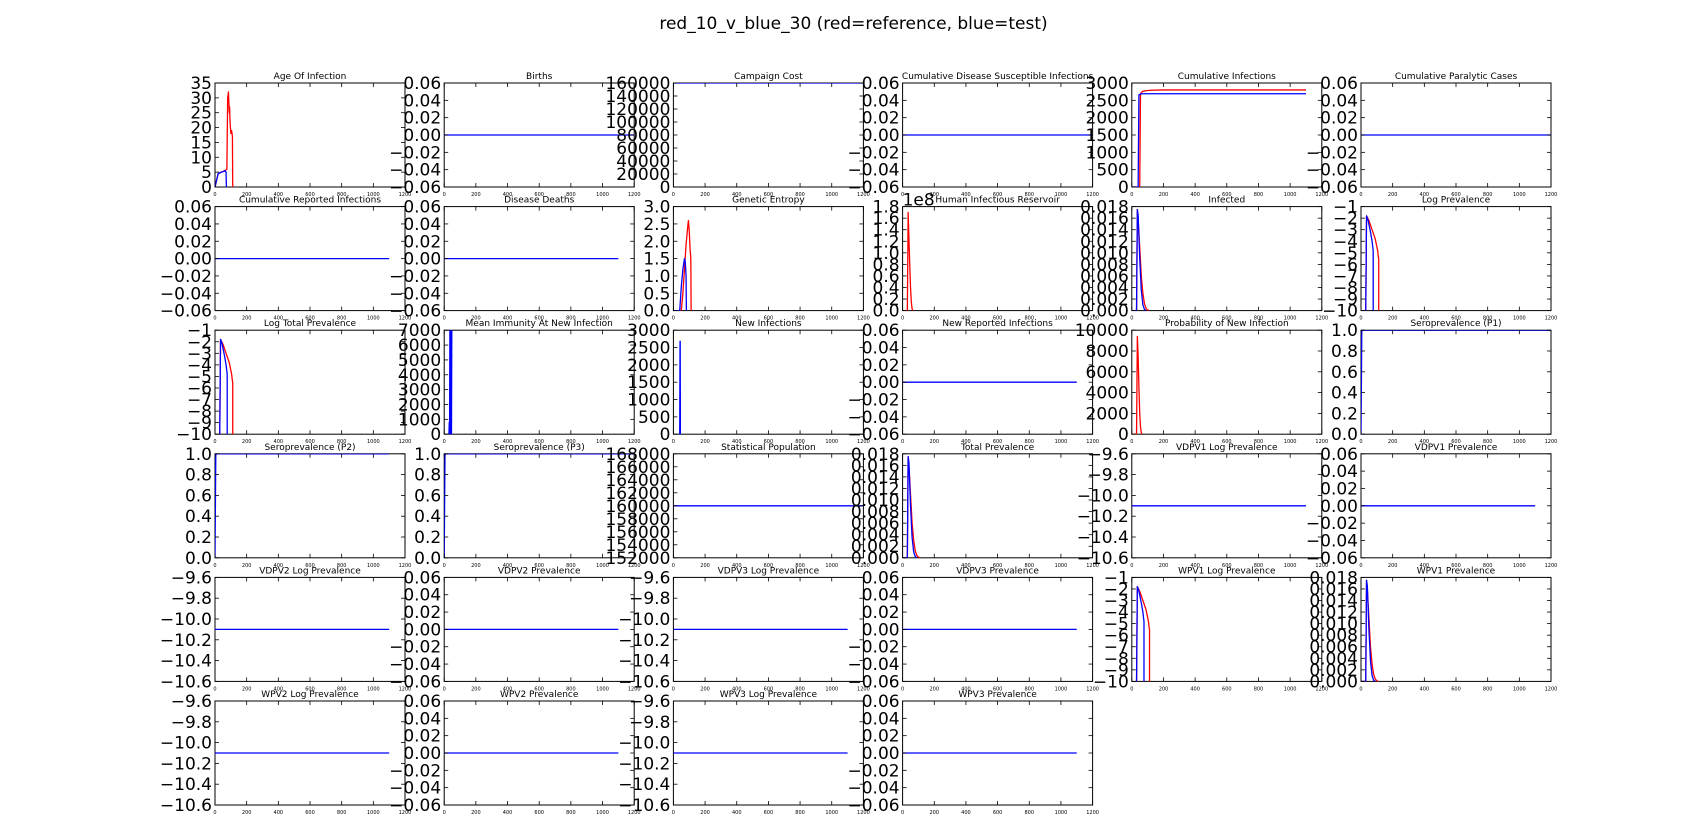 Image resolution: width=1707 pixels, height=840 pixels. Describe the element at coordinates (886, 312) in the screenshot. I see `y-tick-label: 0.0` at that location.